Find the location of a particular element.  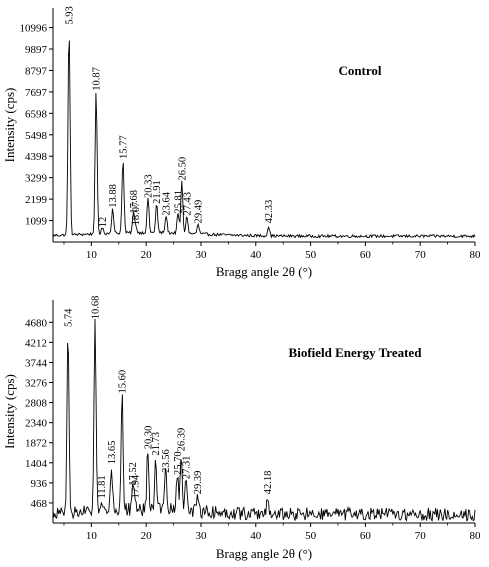

y-tick-label: 468 is located at coordinates (39, 504).